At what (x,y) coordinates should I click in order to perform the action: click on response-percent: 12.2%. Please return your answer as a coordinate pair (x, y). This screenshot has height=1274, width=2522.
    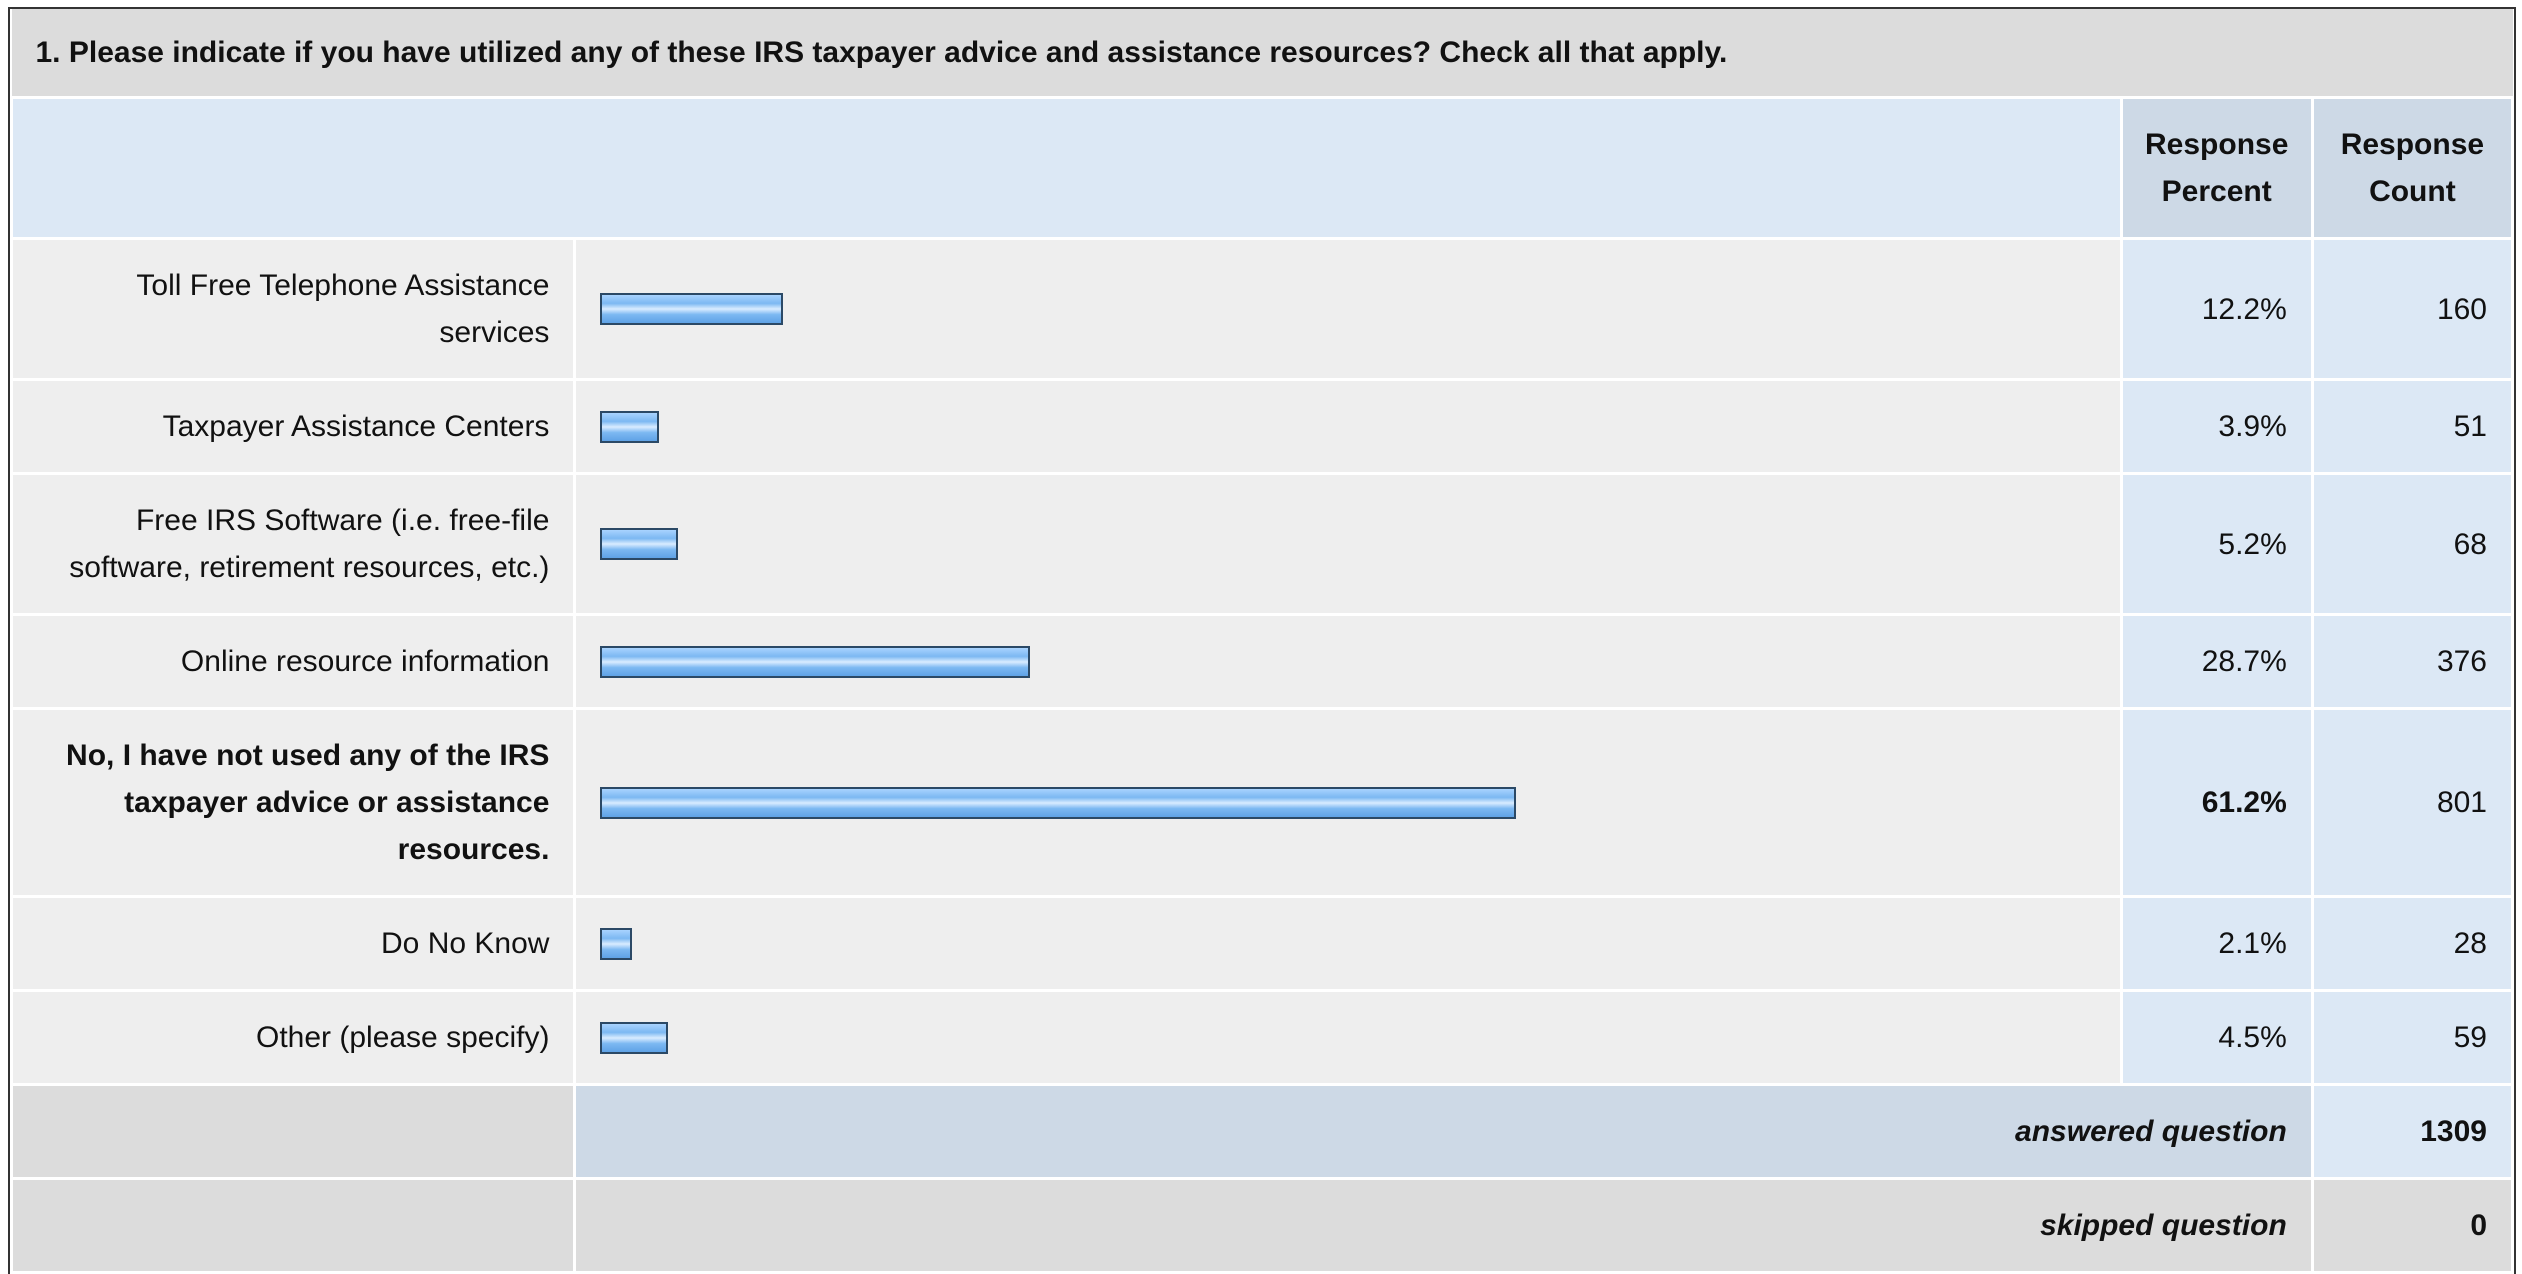
    Looking at the image, I should click on (2216, 309).